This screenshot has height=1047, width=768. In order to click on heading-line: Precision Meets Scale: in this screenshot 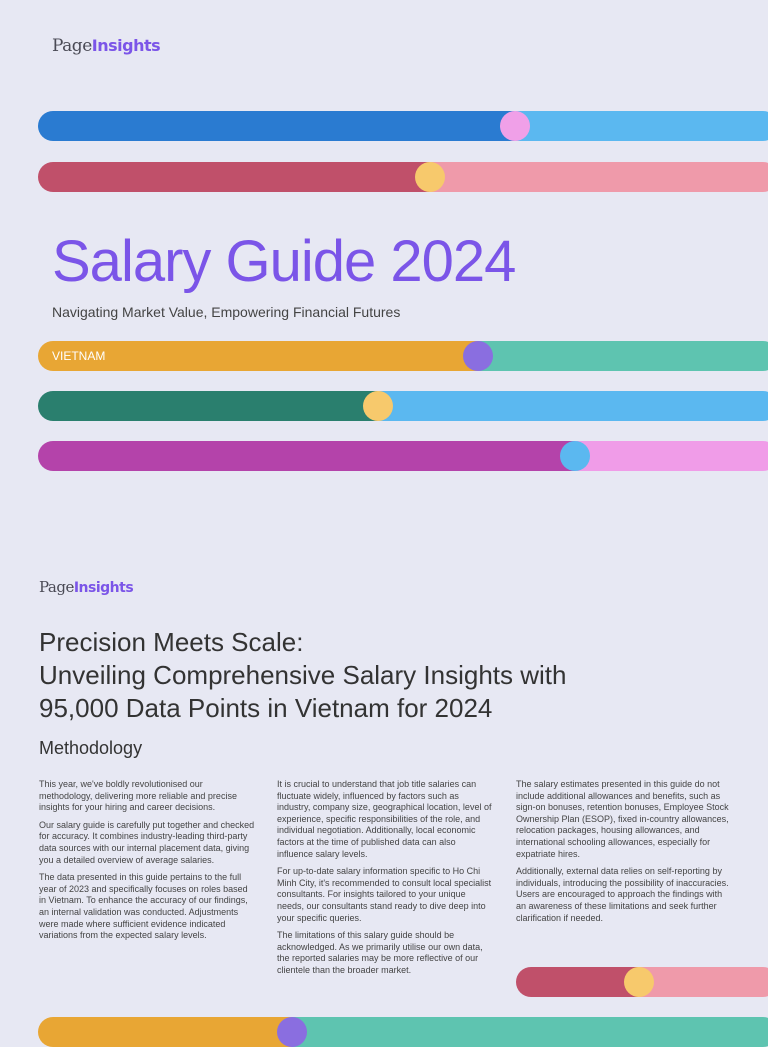, I will do `click(171, 642)`.